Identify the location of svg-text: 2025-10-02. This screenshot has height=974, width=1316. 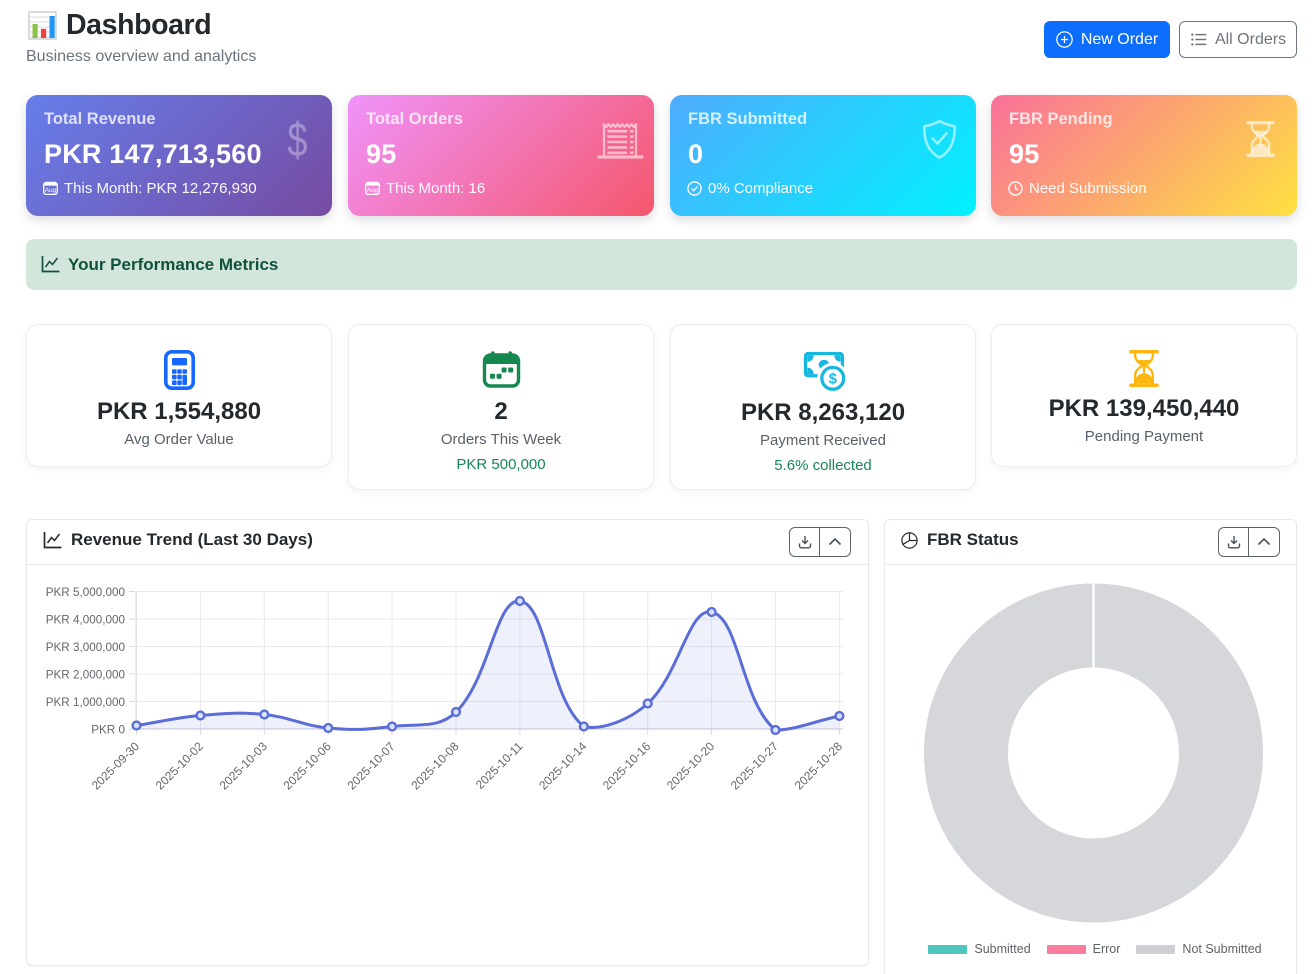
(180, 766).